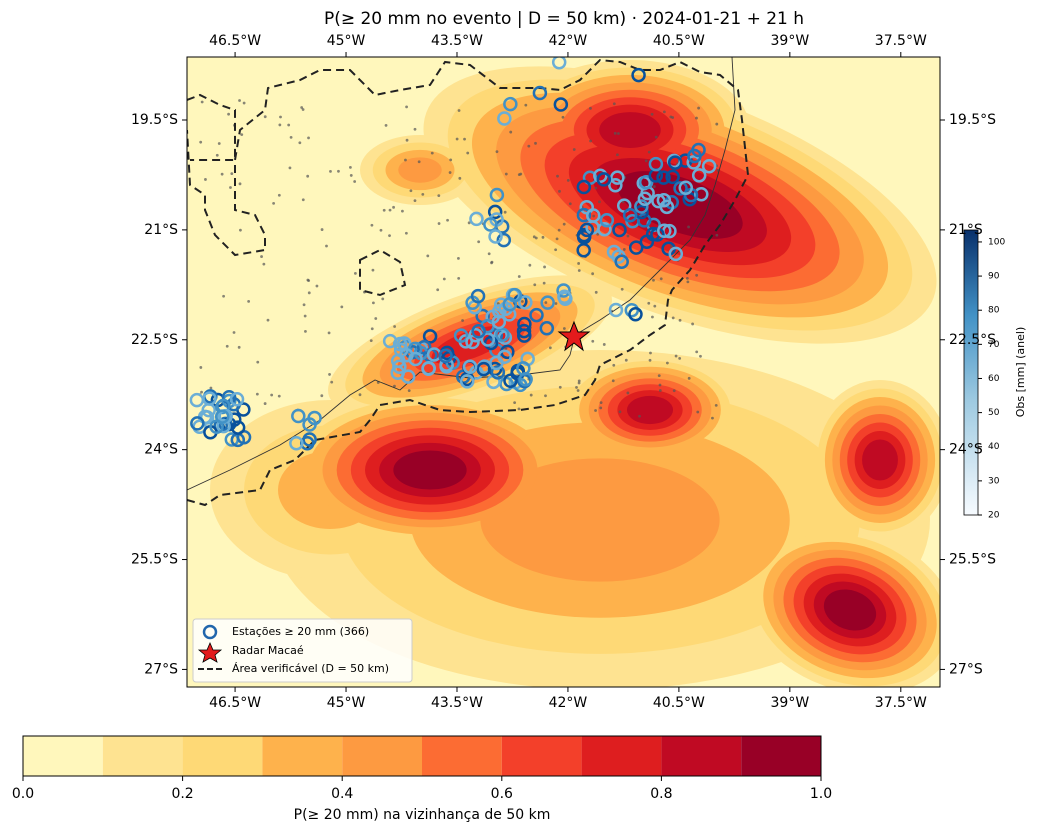  Describe the element at coordinates (422, 756) in the screenshot. I see `colorbar-frame` at that location.